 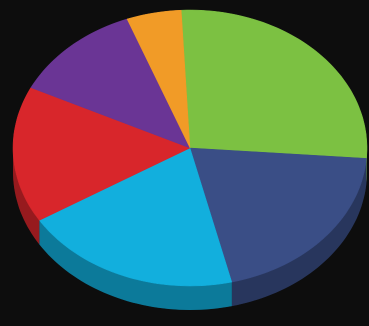 What do you see at coordinates (158, 79) in the screenshot?
I see `slice` at bounding box center [158, 79].